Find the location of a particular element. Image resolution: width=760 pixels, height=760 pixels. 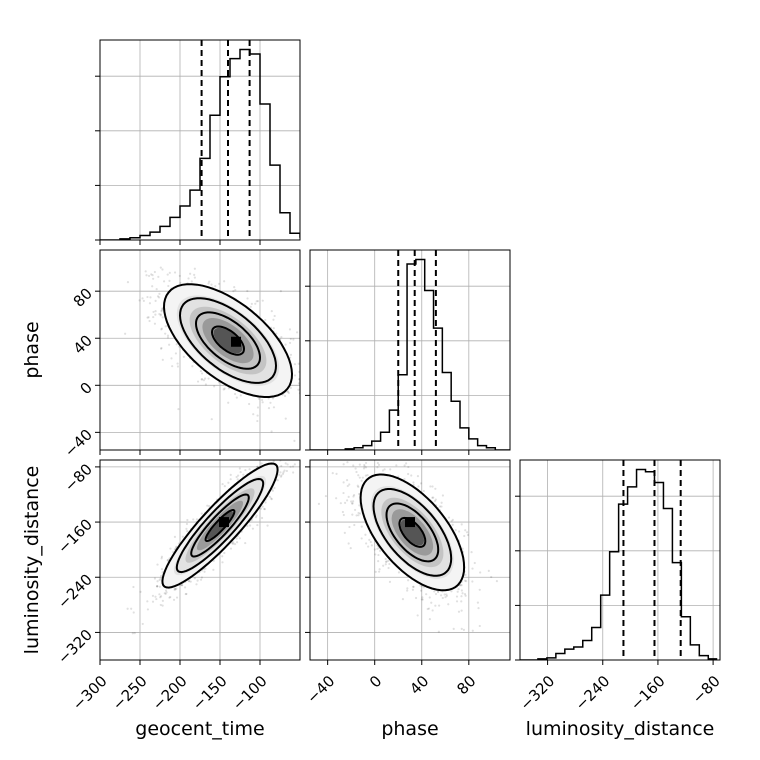

x-tick-label: −100 is located at coordinates (250, 693).